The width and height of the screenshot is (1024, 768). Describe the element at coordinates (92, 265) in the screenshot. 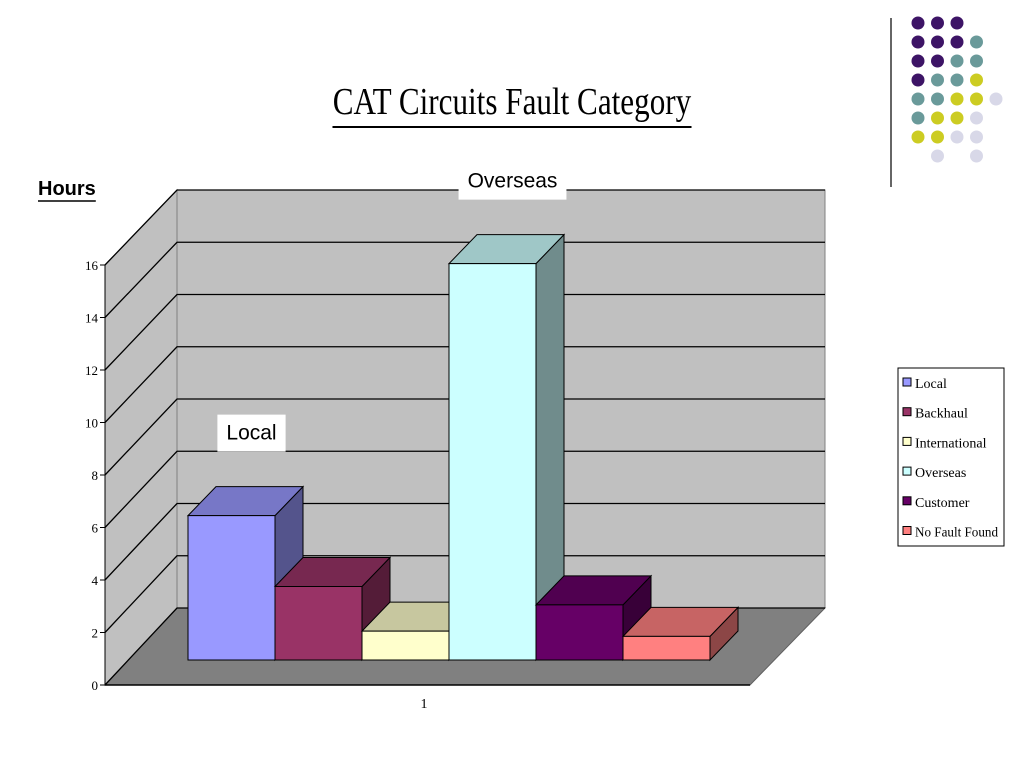

I see `y-tick-label: 16` at that location.